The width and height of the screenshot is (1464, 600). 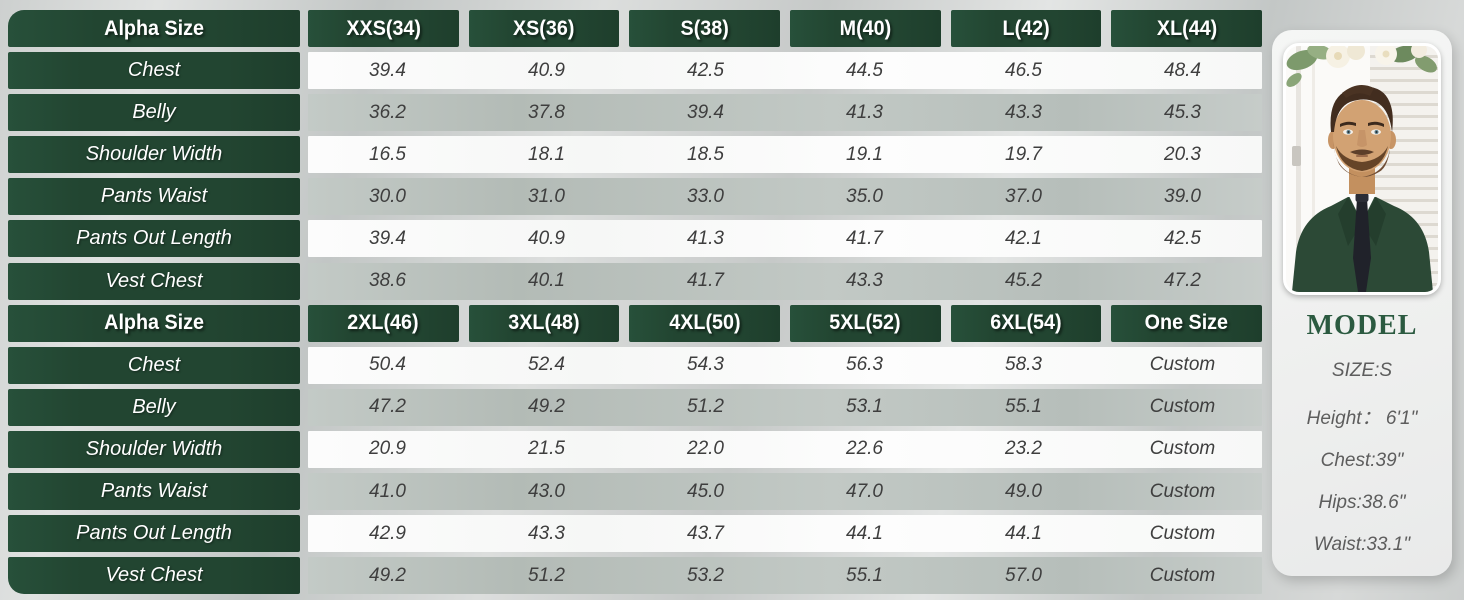 What do you see at coordinates (864, 112) in the screenshot?
I see `measurement-value: 41.3` at bounding box center [864, 112].